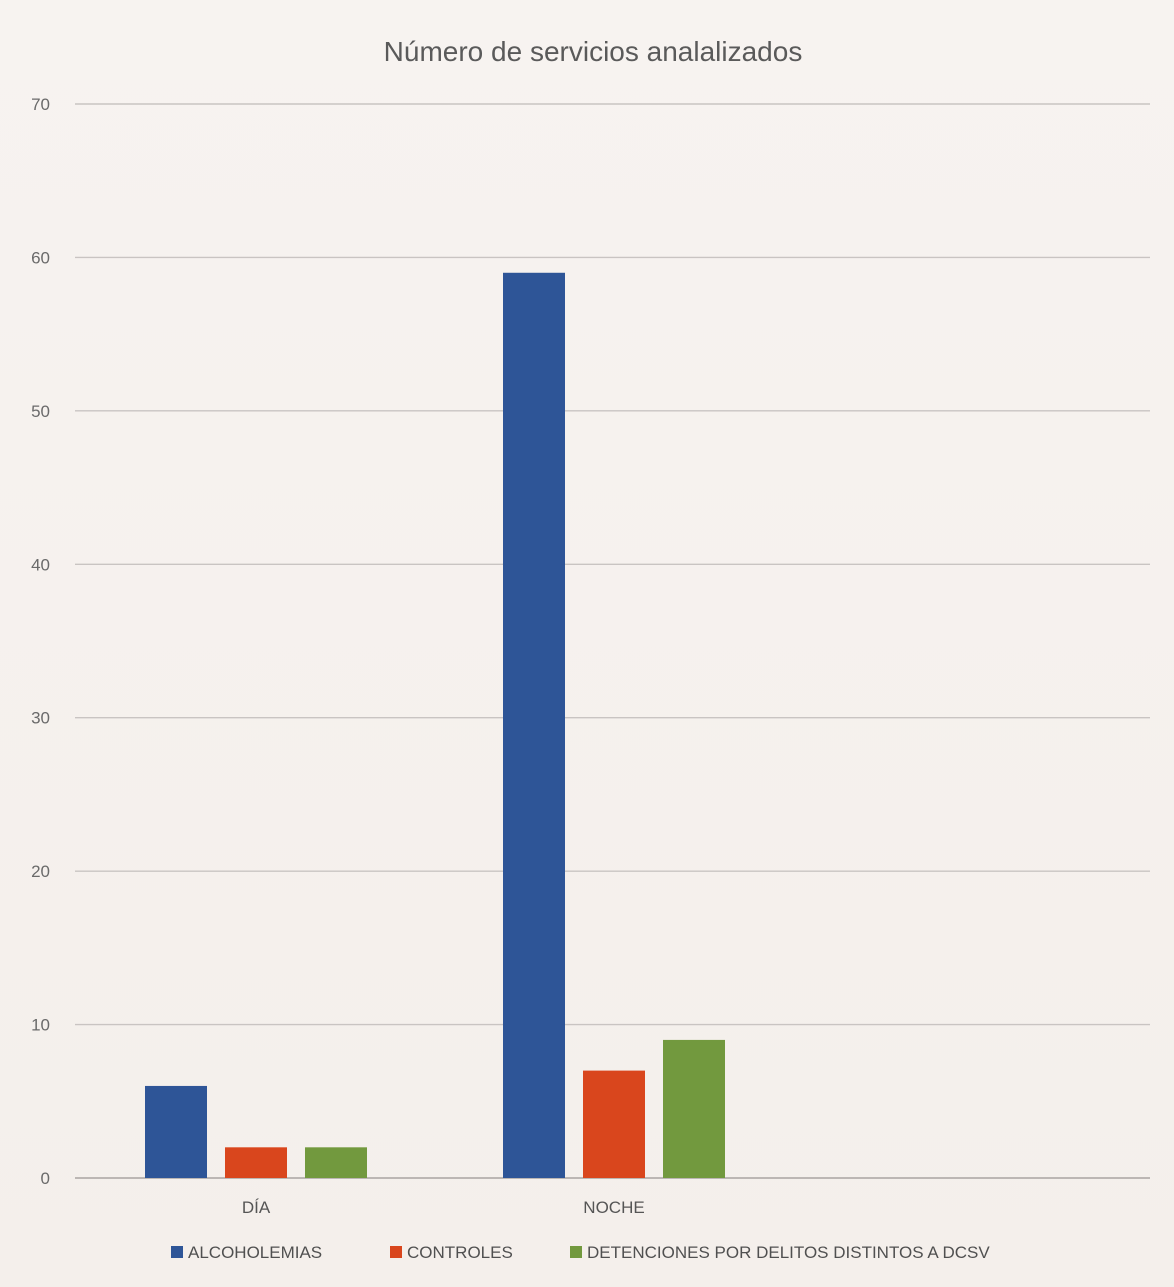  Describe the element at coordinates (40, 411) in the screenshot. I see `y-tick-label: 50` at that location.